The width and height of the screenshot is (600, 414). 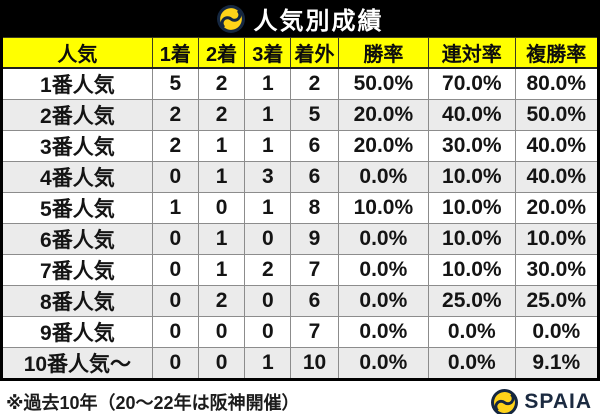 I want to click on table-row: 1番人気 5 2 1 2 50.0% 70.0% 80.0%, so click(x=300, y=83).